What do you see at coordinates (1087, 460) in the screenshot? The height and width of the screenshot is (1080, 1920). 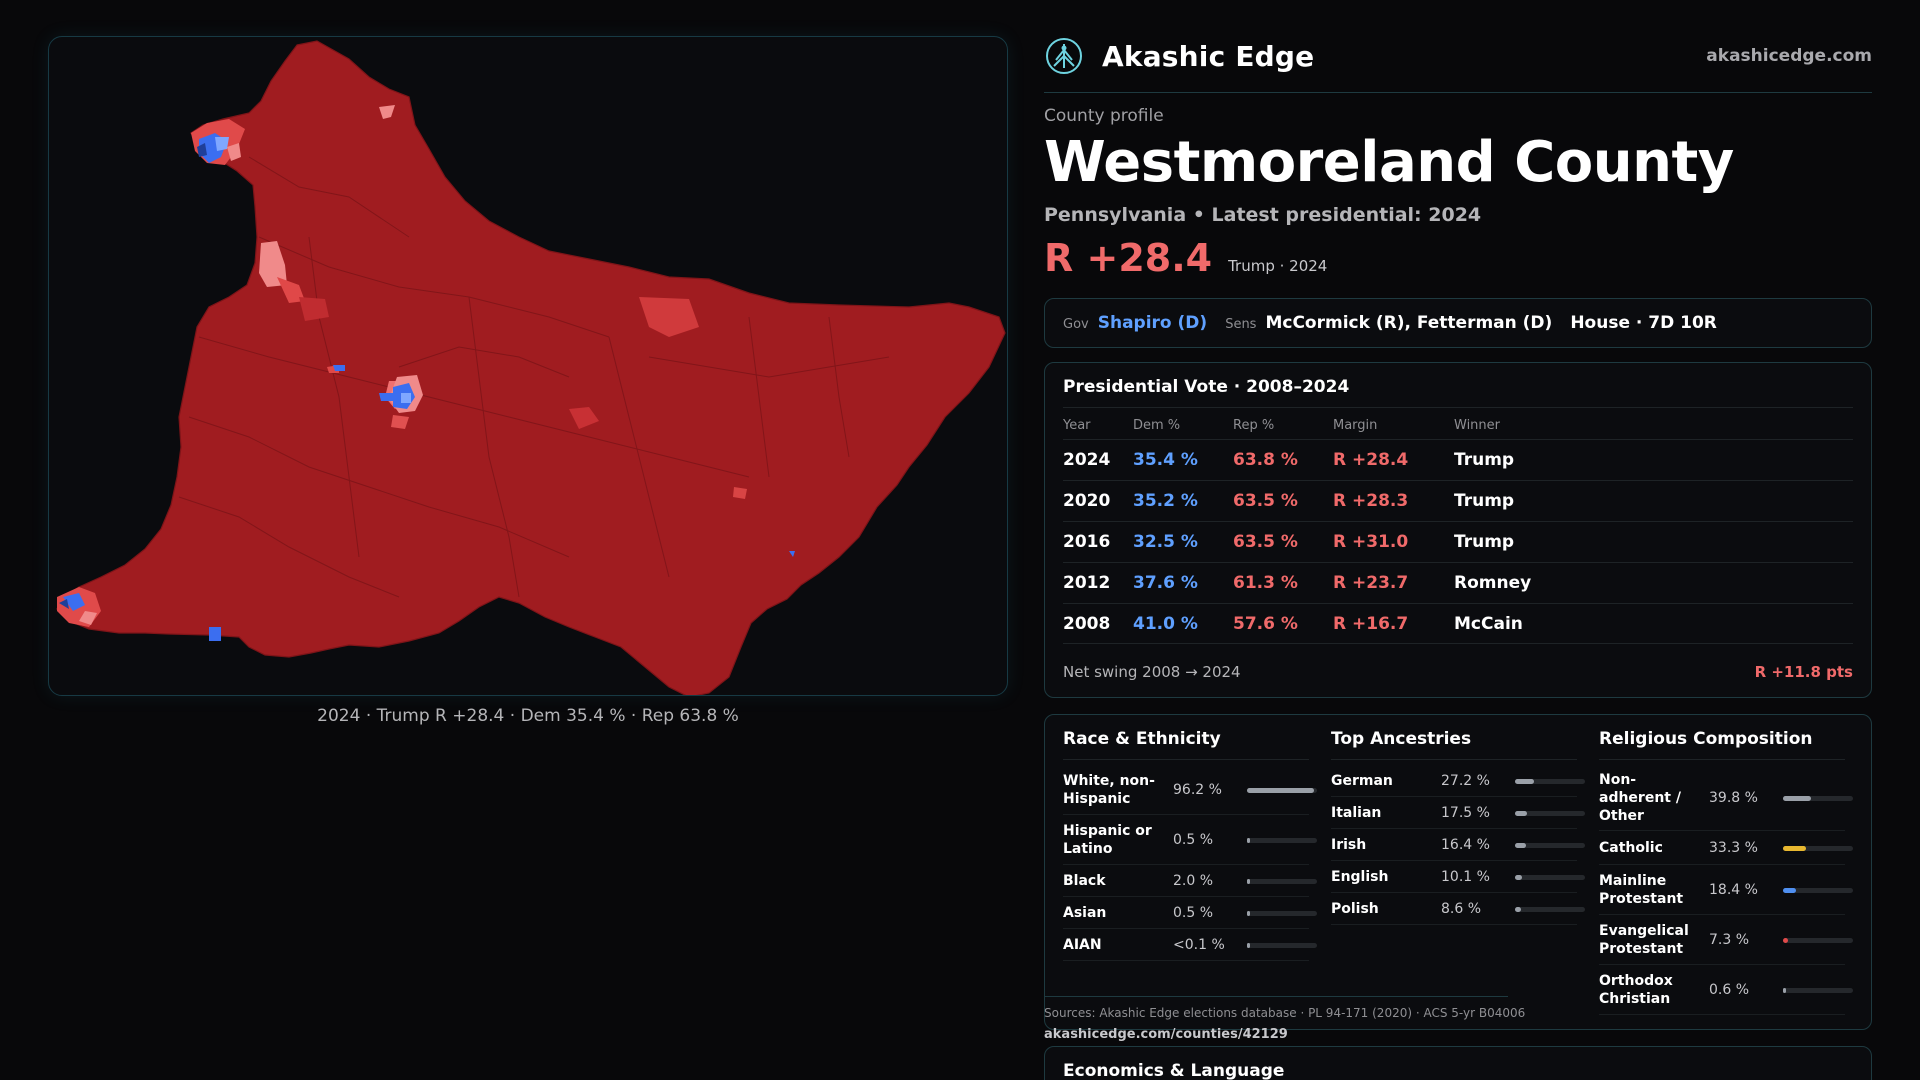 I see `row-year: 2024` at bounding box center [1087, 460].